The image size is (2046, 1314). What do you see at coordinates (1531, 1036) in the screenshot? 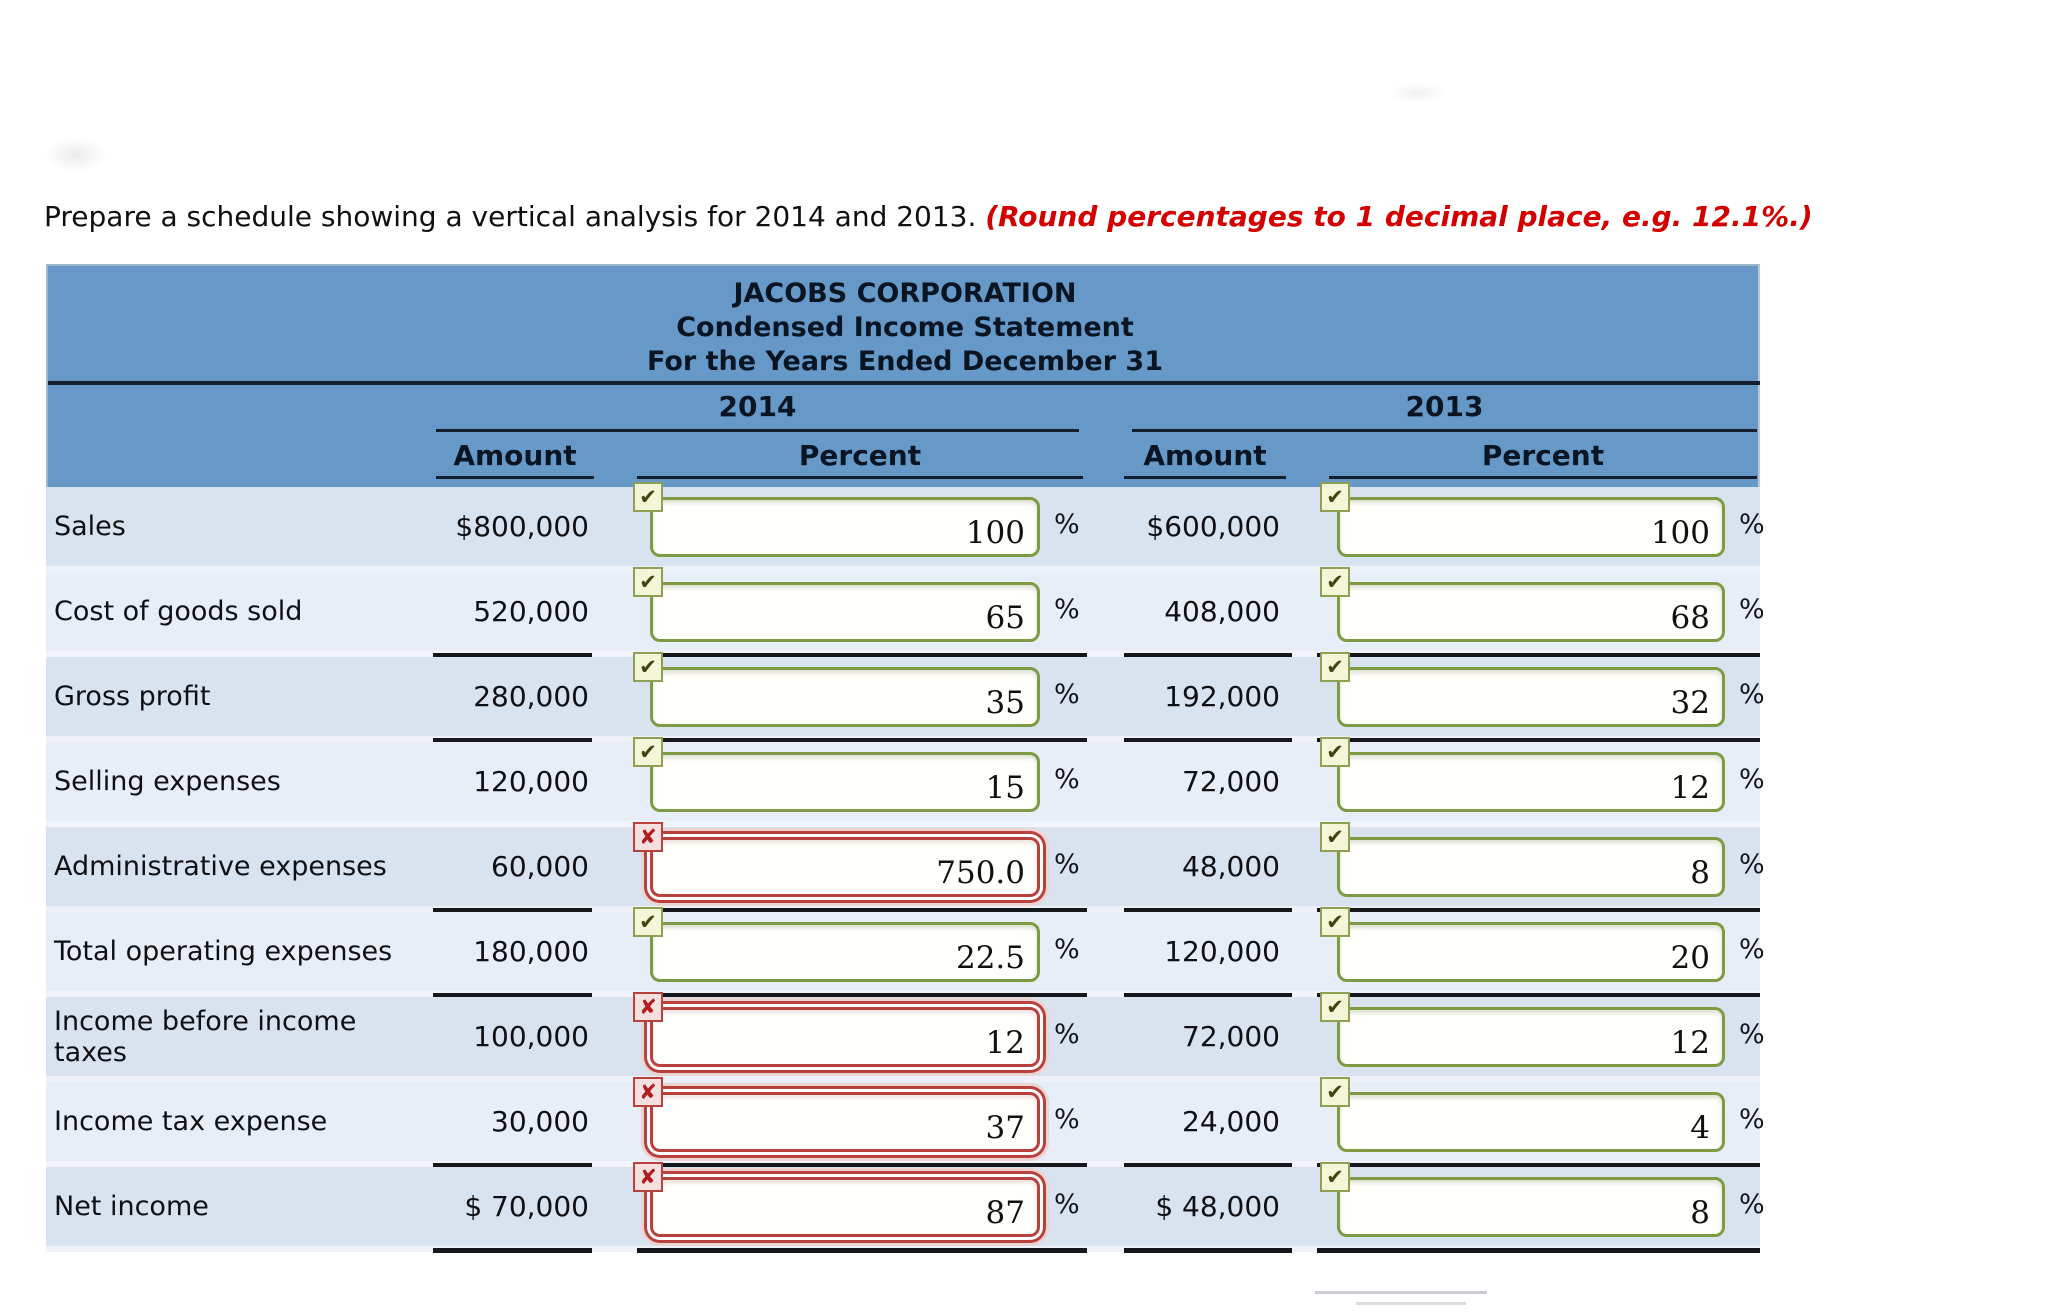
I see `percent-input-2013-income-before-income-taxes` at bounding box center [1531, 1036].